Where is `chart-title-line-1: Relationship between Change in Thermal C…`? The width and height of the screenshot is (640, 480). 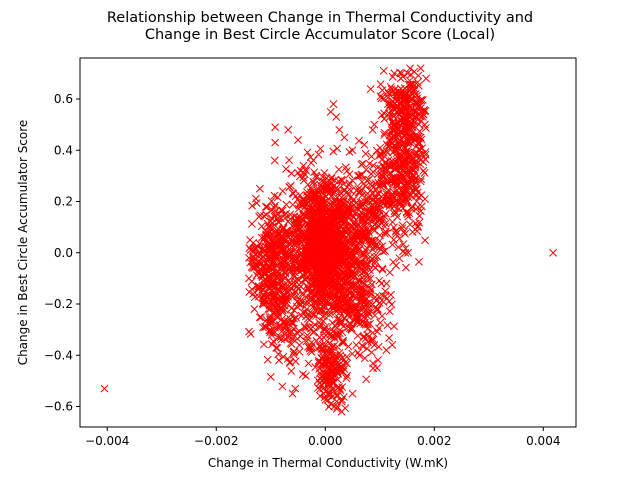 chart-title-line-1: Relationship between Change in Thermal C… is located at coordinates (320, 18).